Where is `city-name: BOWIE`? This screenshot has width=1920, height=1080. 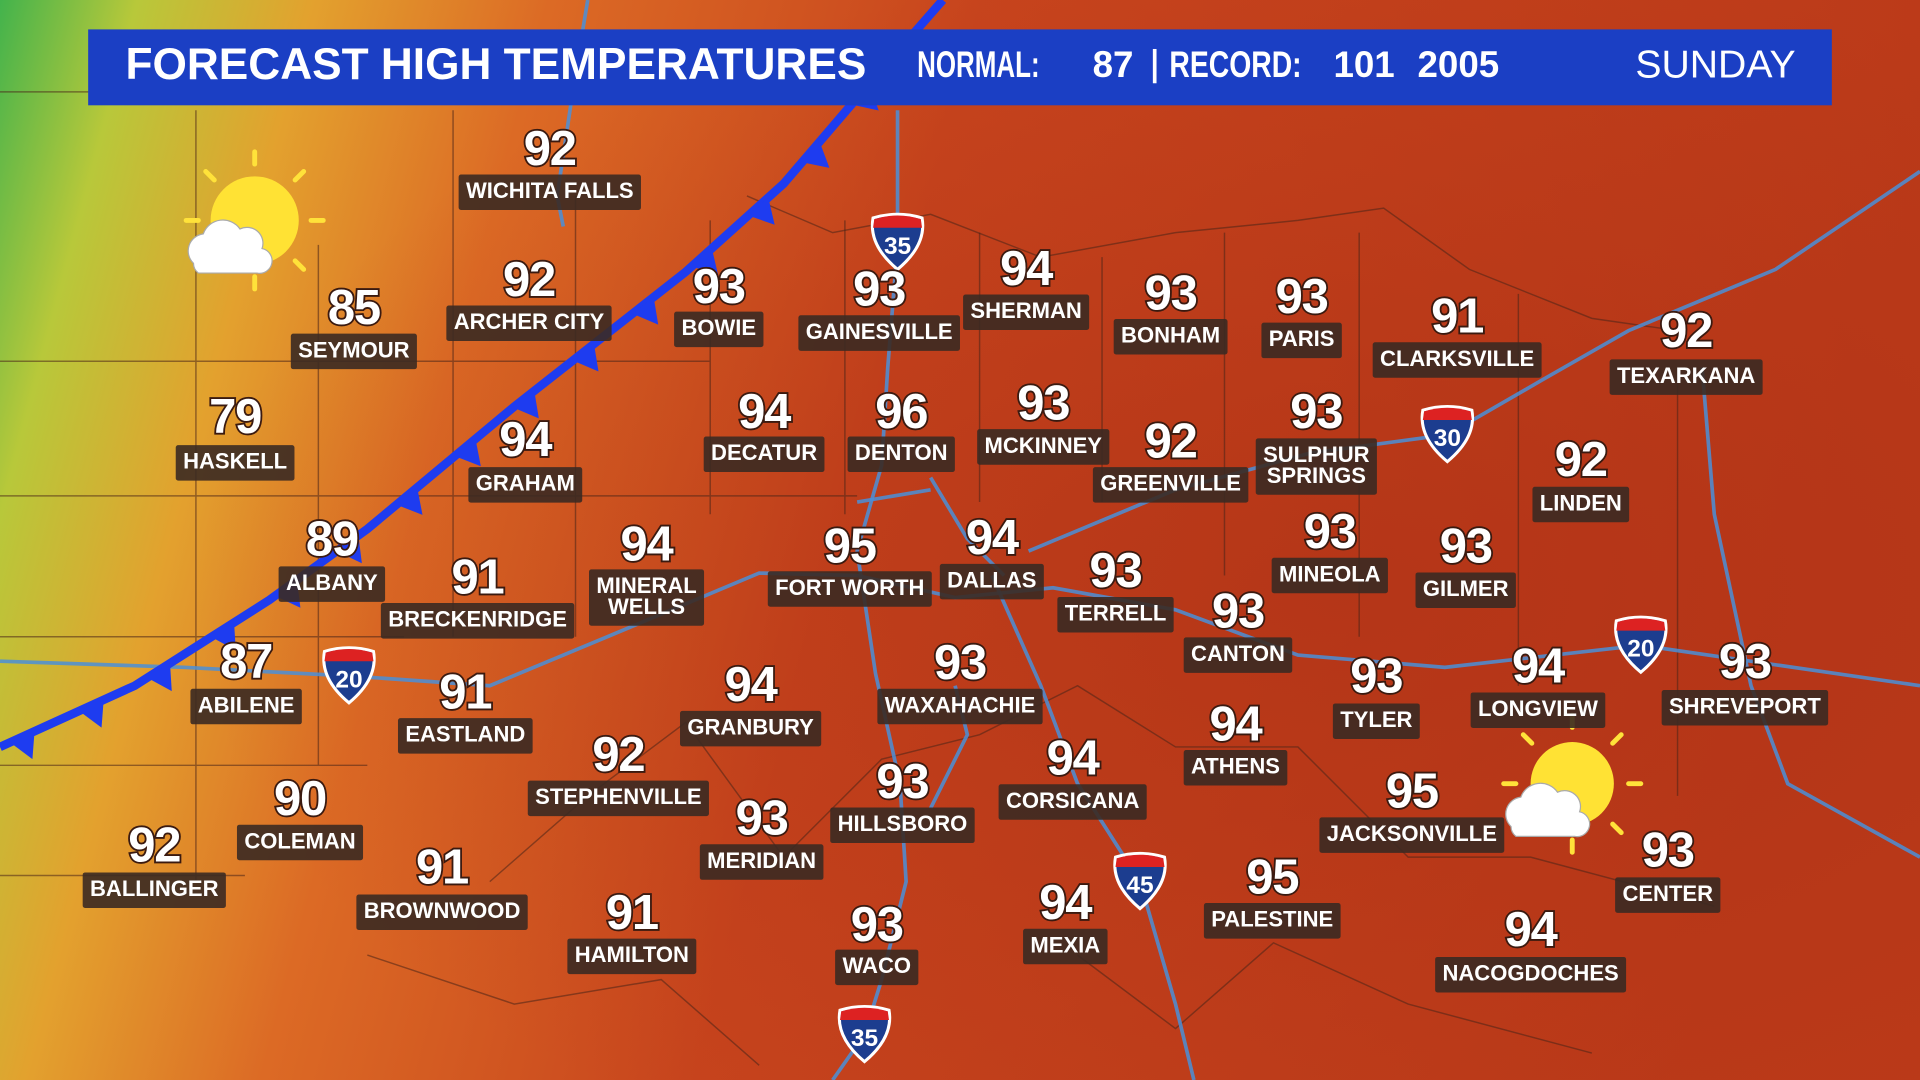
city-name: BOWIE is located at coordinates (718, 327).